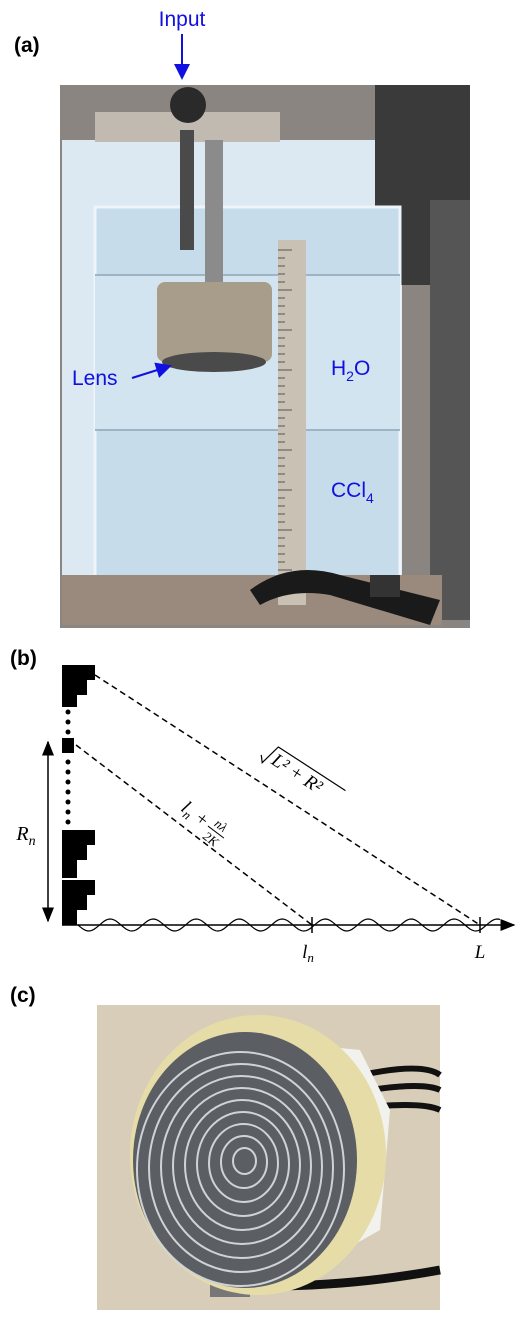 This screenshot has width=520, height=1319. What do you see at coordinates (194, 815) in the screenshot?
I see `svg-text: ln+` at bounding box center [194, 815].